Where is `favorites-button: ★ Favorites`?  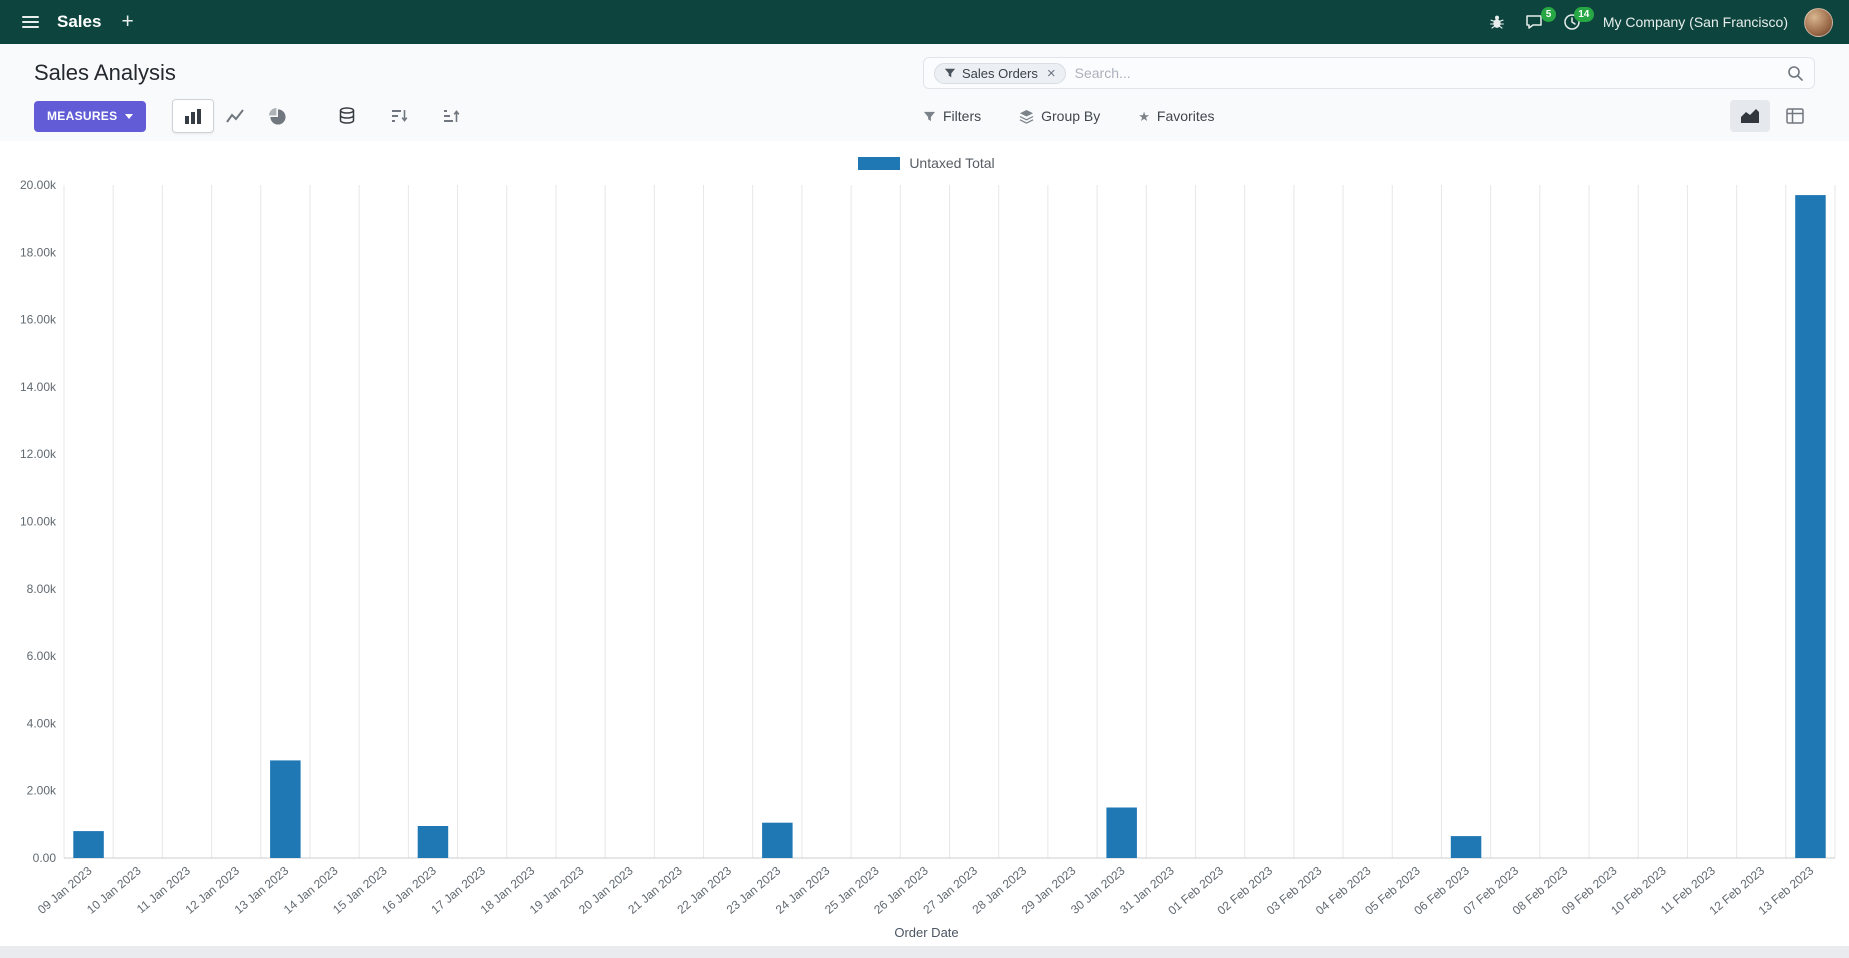 favorites-button: ★ Favorites is located at coordinates (1176, 116).